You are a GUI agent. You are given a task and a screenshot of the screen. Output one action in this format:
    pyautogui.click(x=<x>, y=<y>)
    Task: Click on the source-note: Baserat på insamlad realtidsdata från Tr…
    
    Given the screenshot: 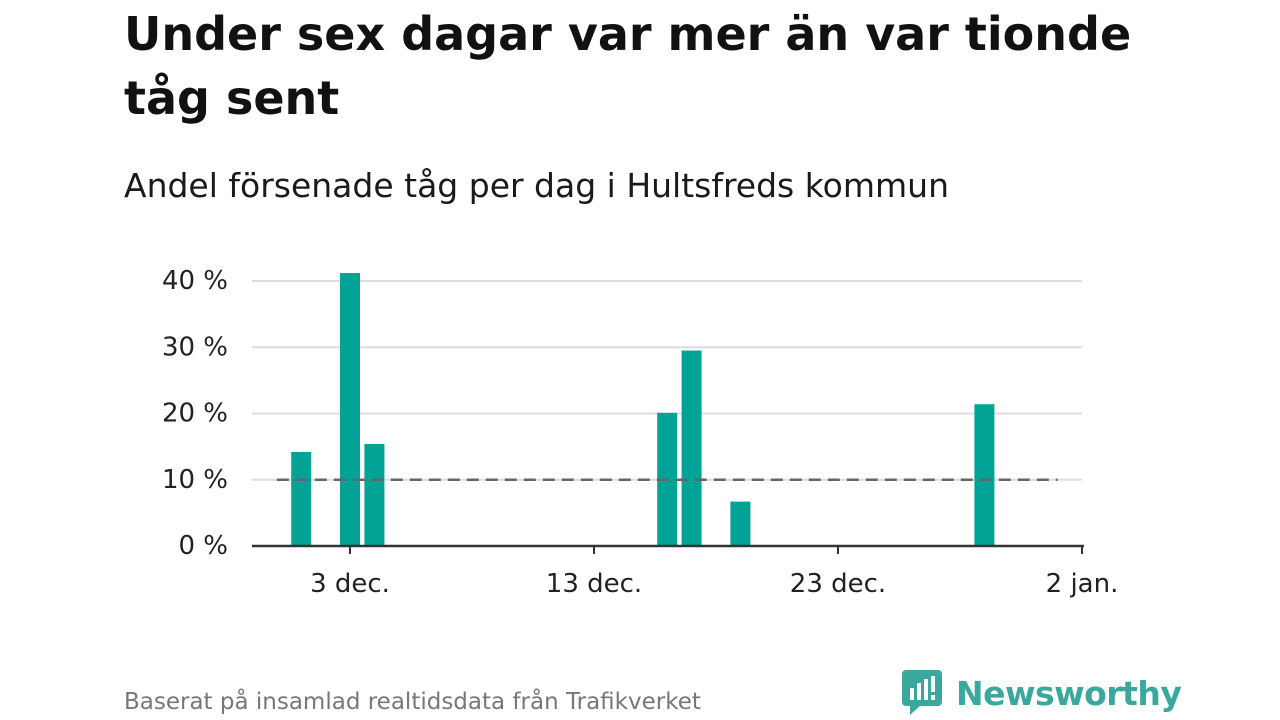 What is the action you would take?
    pyautogui.click(x=412, y=702)
    